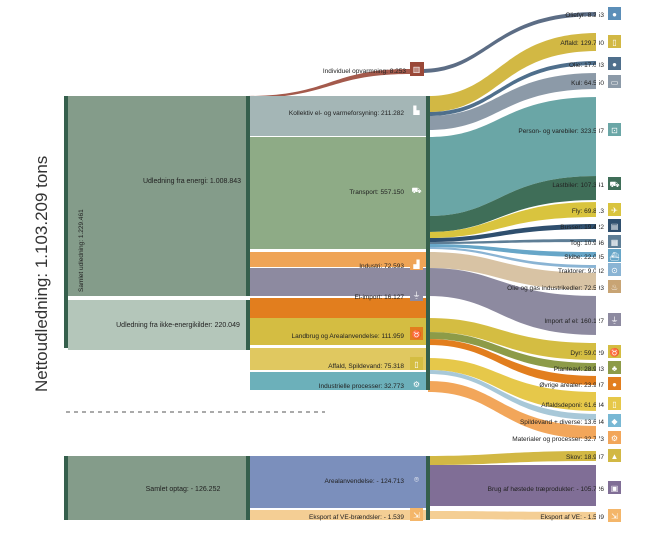 This screenshot has width=650, height=538. What do you see at coordinates (513, 515) in the screenshot?
I see `flow-export-to-export` at bounding box center [513, 515].